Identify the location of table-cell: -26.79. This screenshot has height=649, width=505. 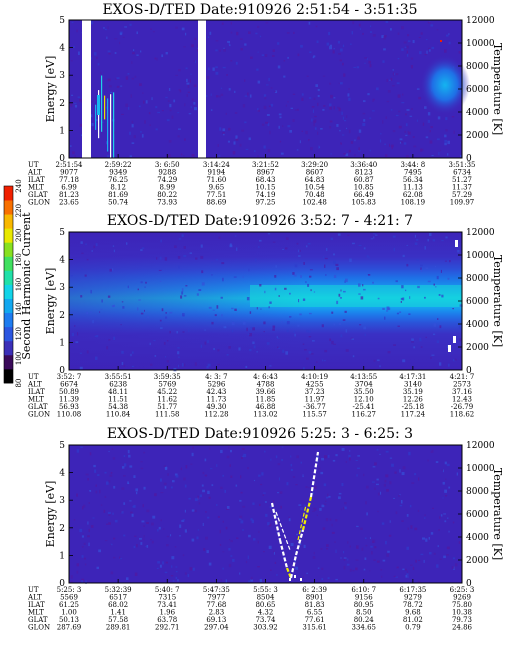
(462, 407).